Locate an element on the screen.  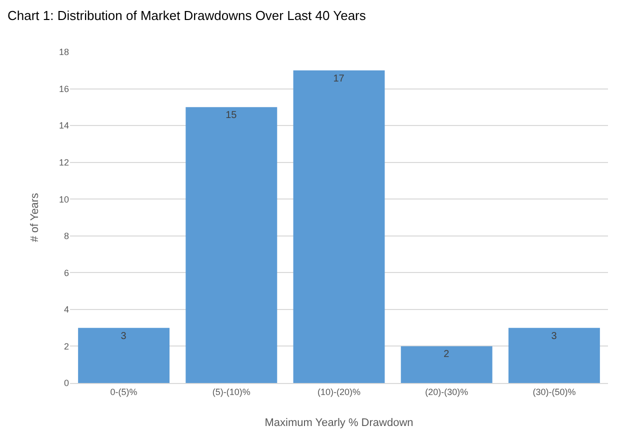
x-tick-label: 0-(5)% is located at coordinates (124, 391).